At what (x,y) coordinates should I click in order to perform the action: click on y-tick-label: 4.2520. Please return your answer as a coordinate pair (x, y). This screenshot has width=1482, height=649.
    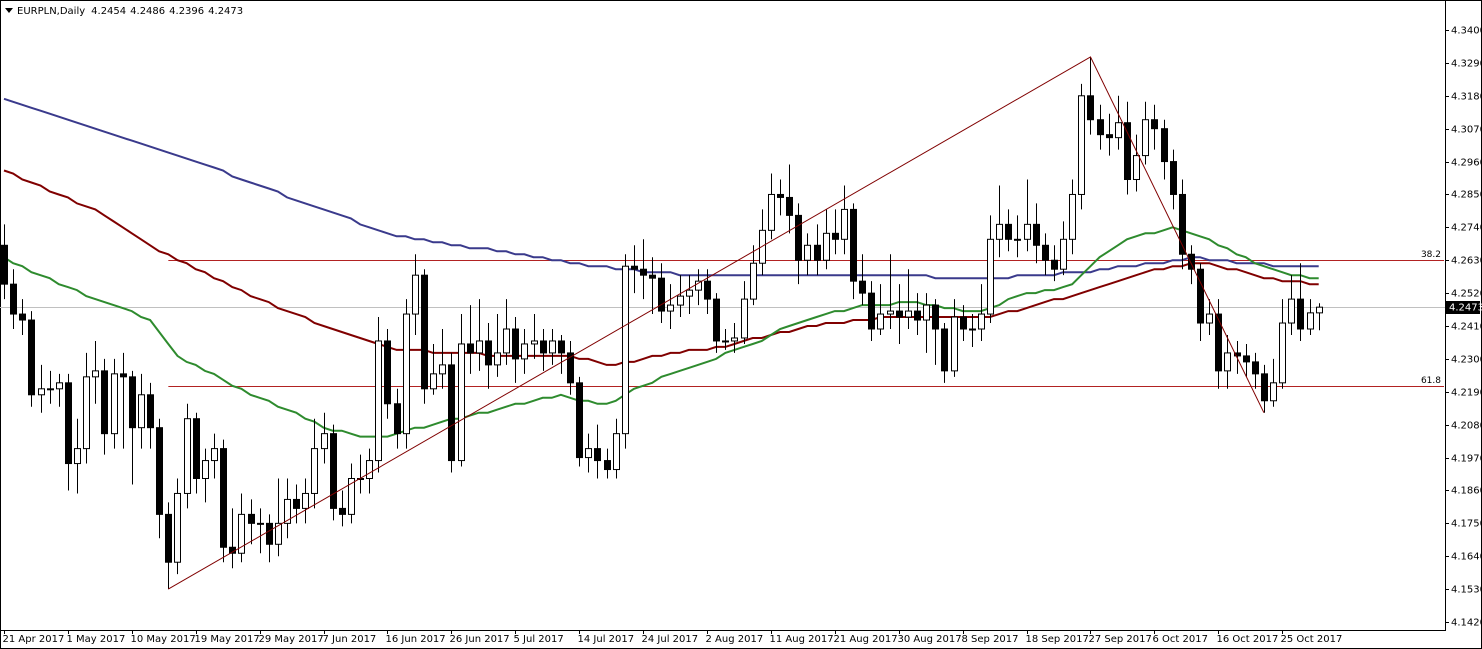
    Looking at the image, I should click on (1466, 294).